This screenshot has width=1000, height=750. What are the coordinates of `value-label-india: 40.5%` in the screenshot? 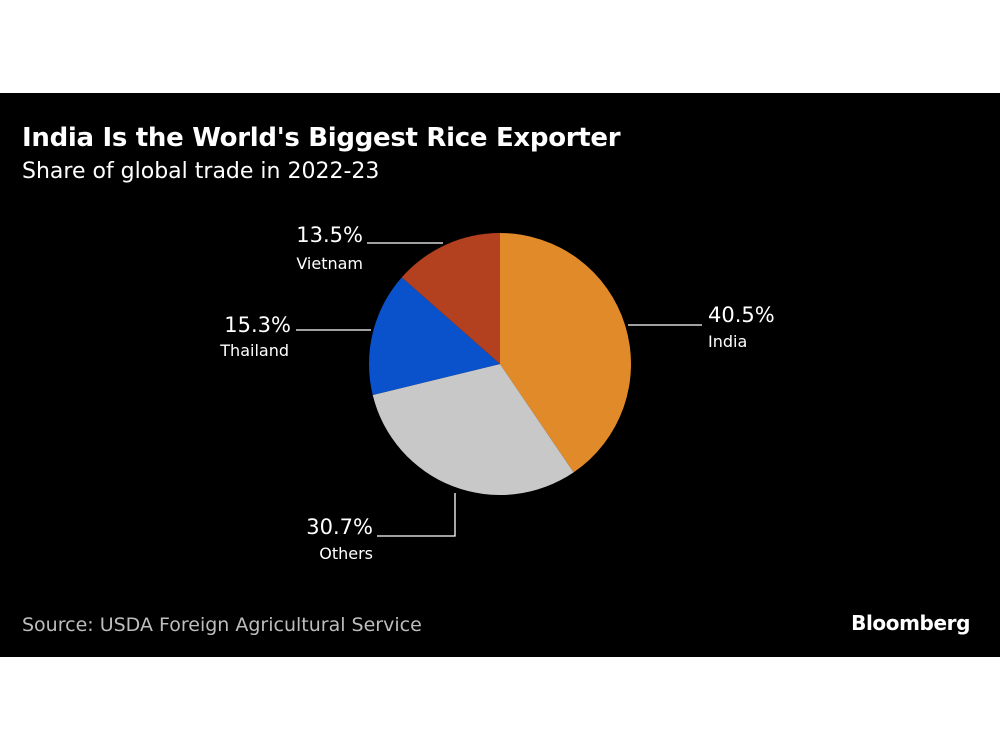 It's located at (741, 315).